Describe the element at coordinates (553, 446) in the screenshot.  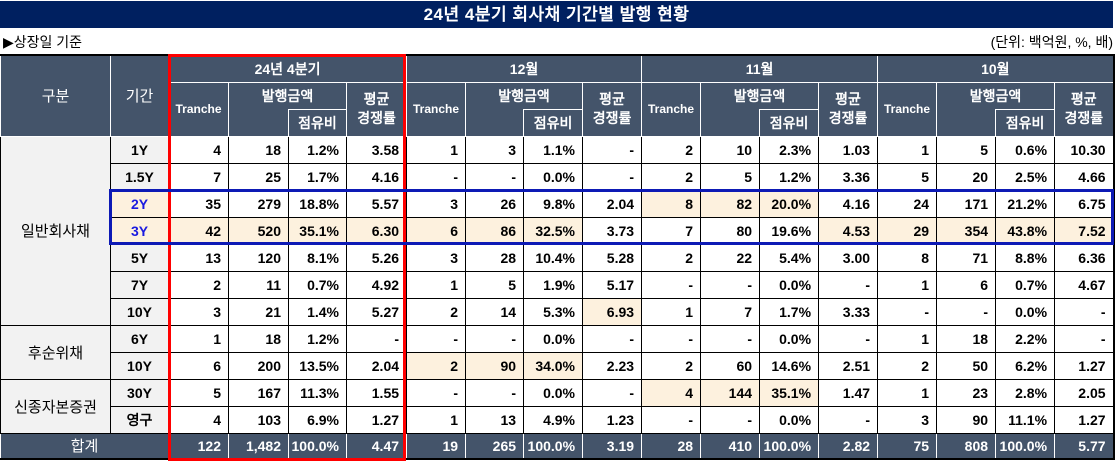
I see `total-share: 100.0%` at that location.